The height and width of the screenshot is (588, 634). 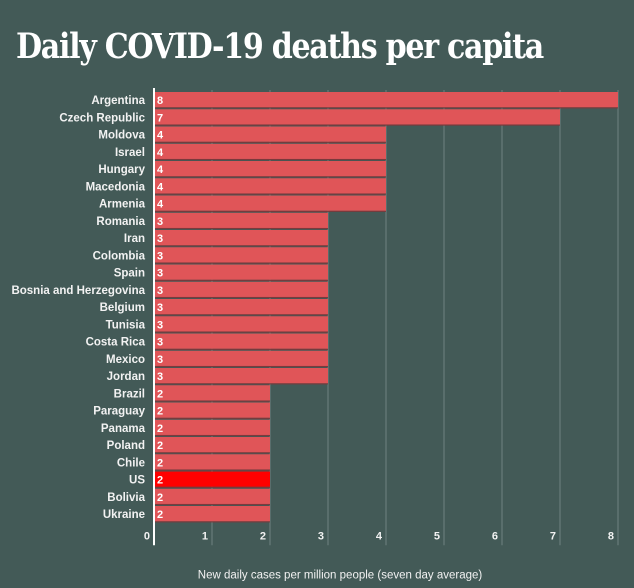 What do you see at coordinates (121, 170) in the screenshot?
I see `category-label: Hungary` at bounding box center [121, 170].